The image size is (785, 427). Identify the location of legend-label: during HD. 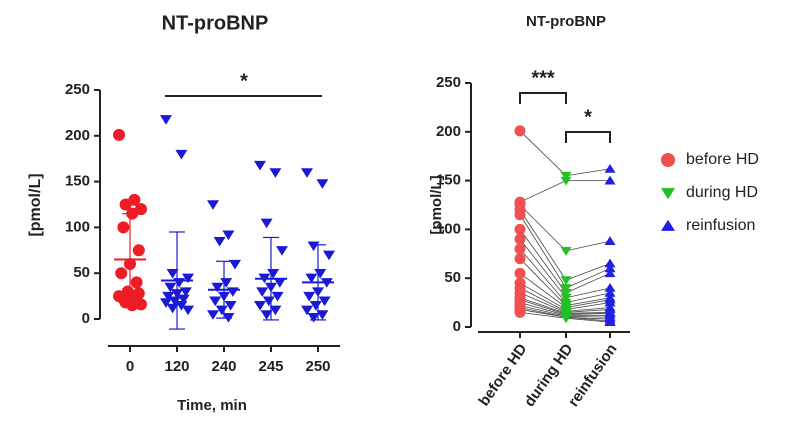
(722, 192).